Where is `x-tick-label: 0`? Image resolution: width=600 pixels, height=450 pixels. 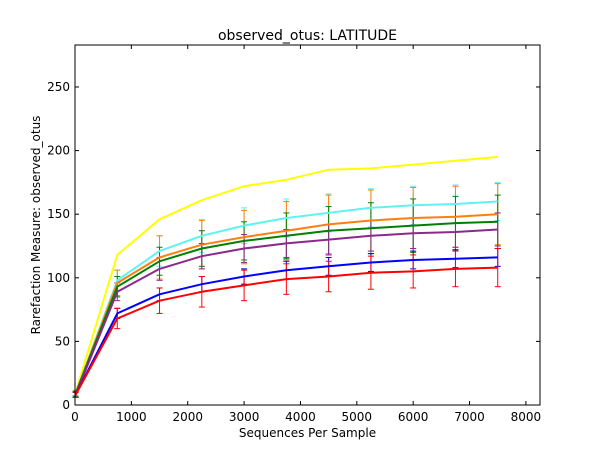
x-tick-label: 0 is located at coordinates (75, 417).